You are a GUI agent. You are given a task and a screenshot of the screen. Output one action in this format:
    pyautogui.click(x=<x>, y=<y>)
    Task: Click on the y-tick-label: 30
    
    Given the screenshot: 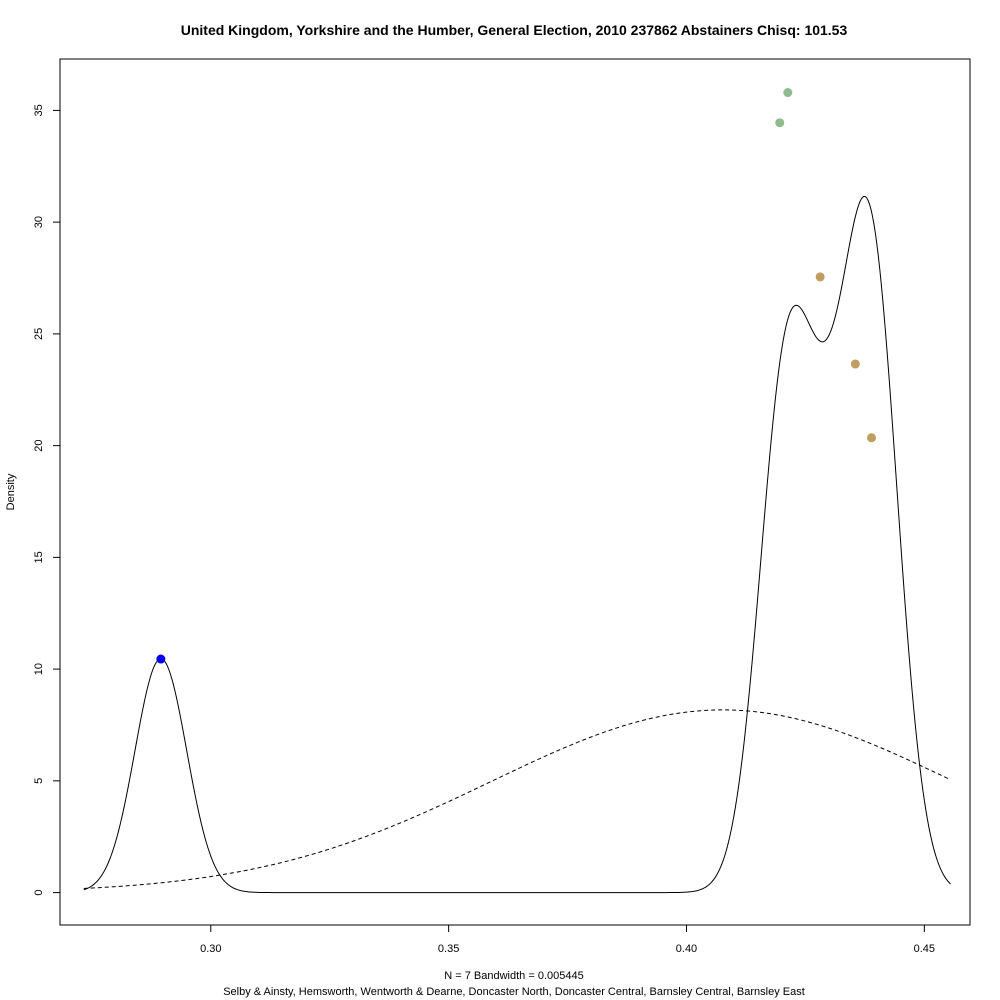 What is the action you would take?
    pyautogui.click(x=39, y=222)
    